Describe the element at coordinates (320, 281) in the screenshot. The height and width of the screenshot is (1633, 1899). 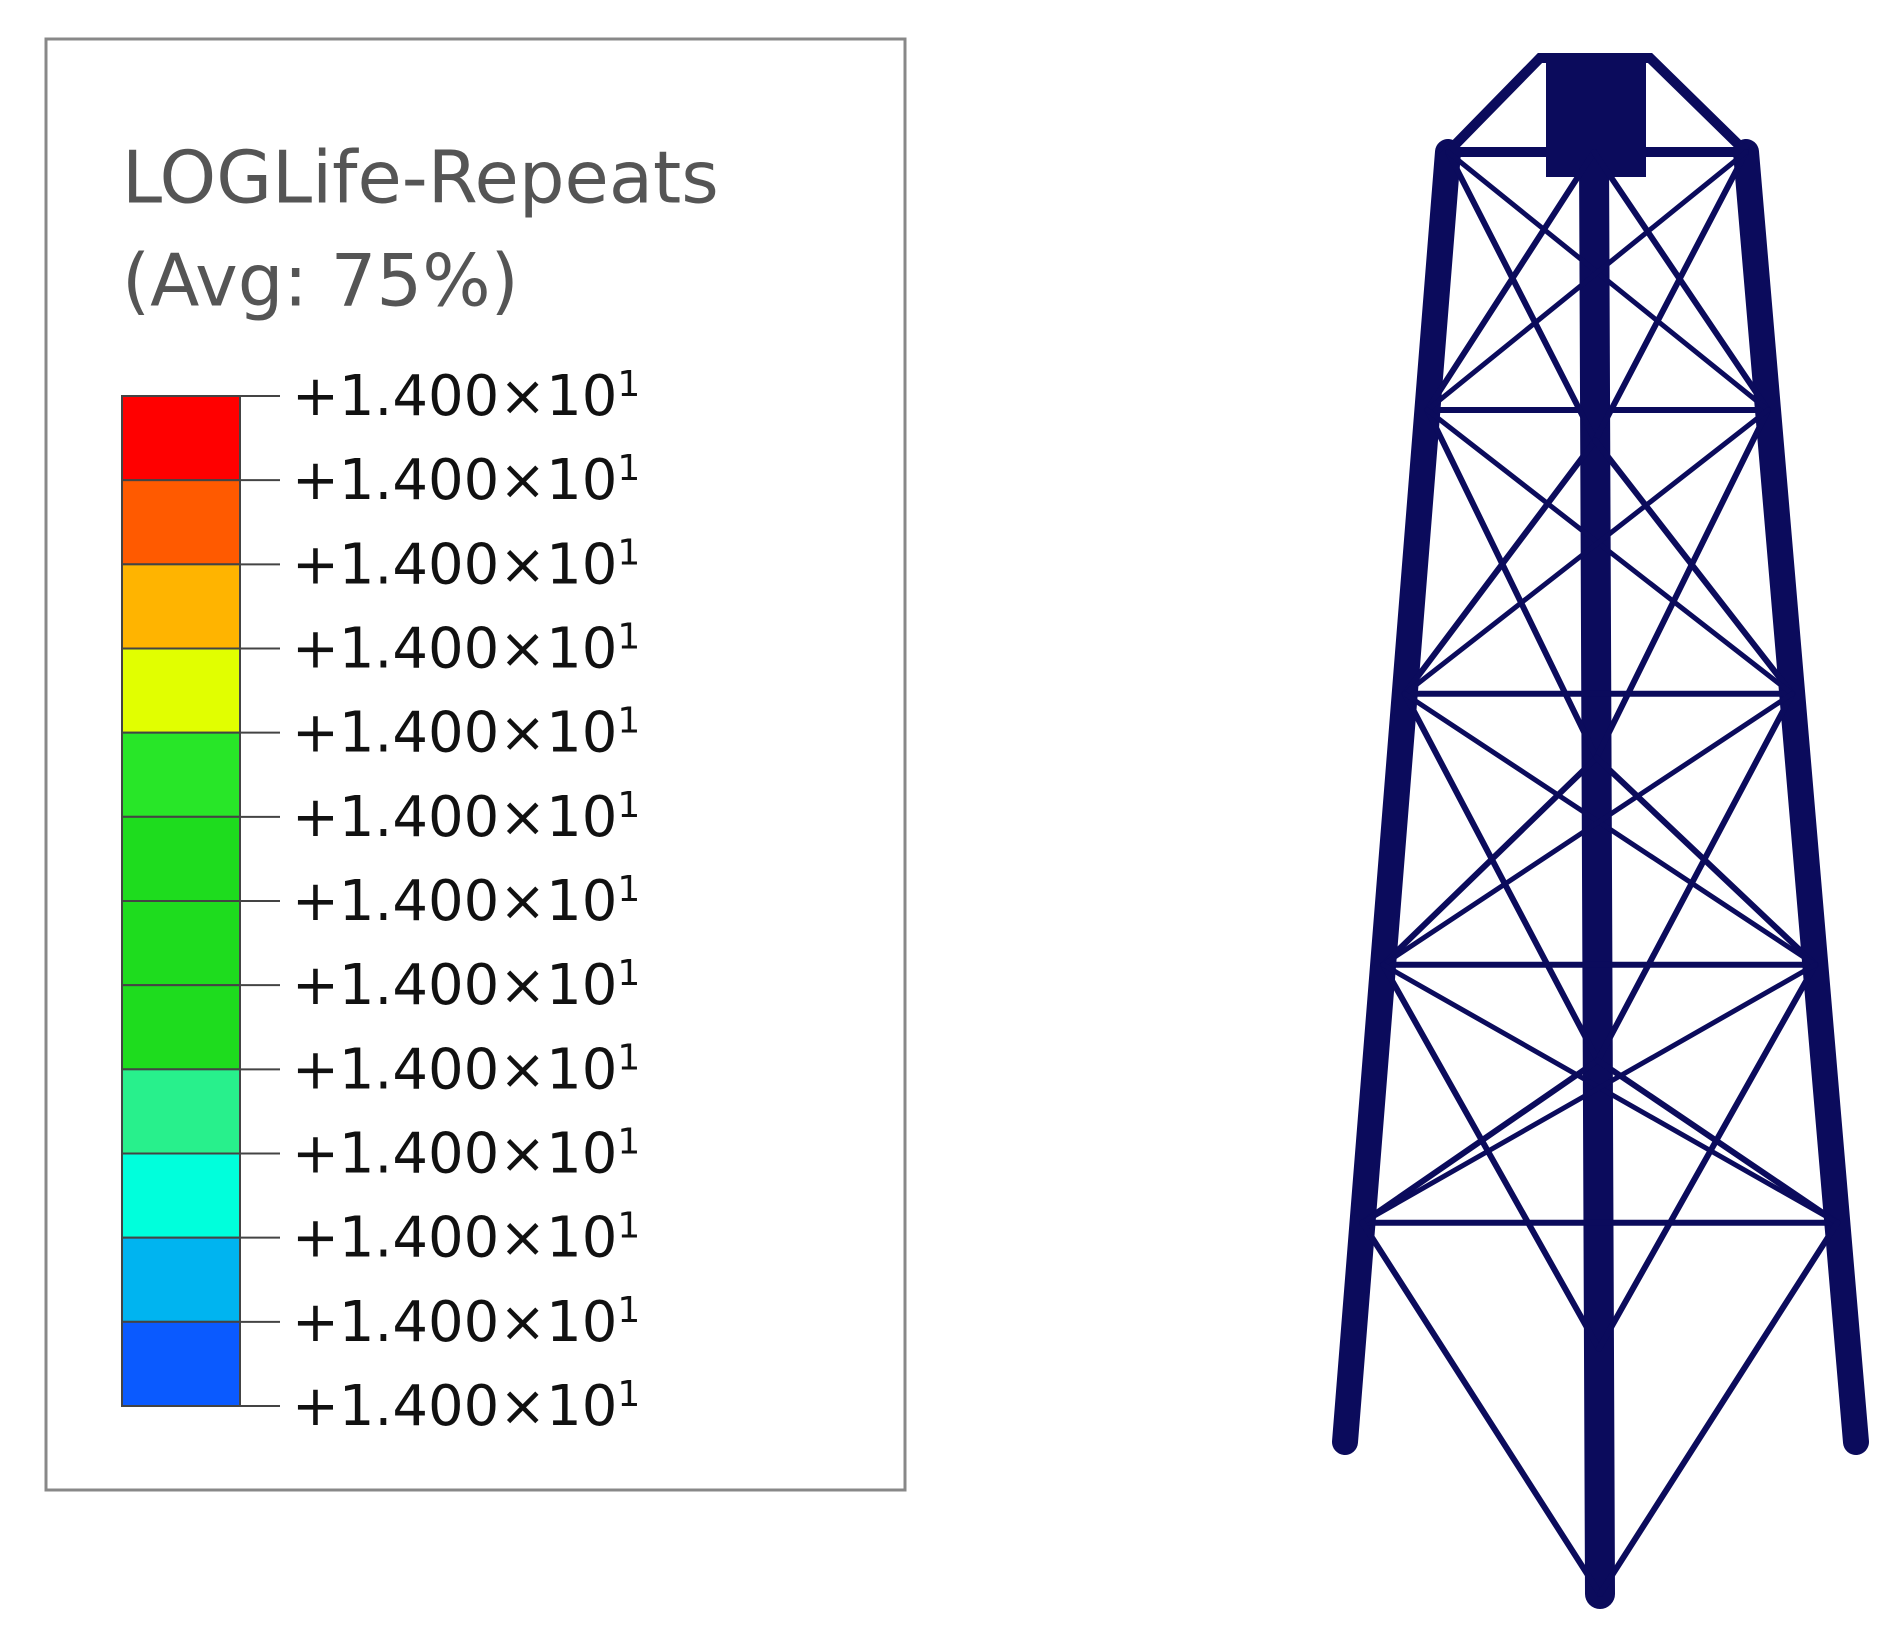
I see `legend-subtitle: (Avg: 75%)` at that location.